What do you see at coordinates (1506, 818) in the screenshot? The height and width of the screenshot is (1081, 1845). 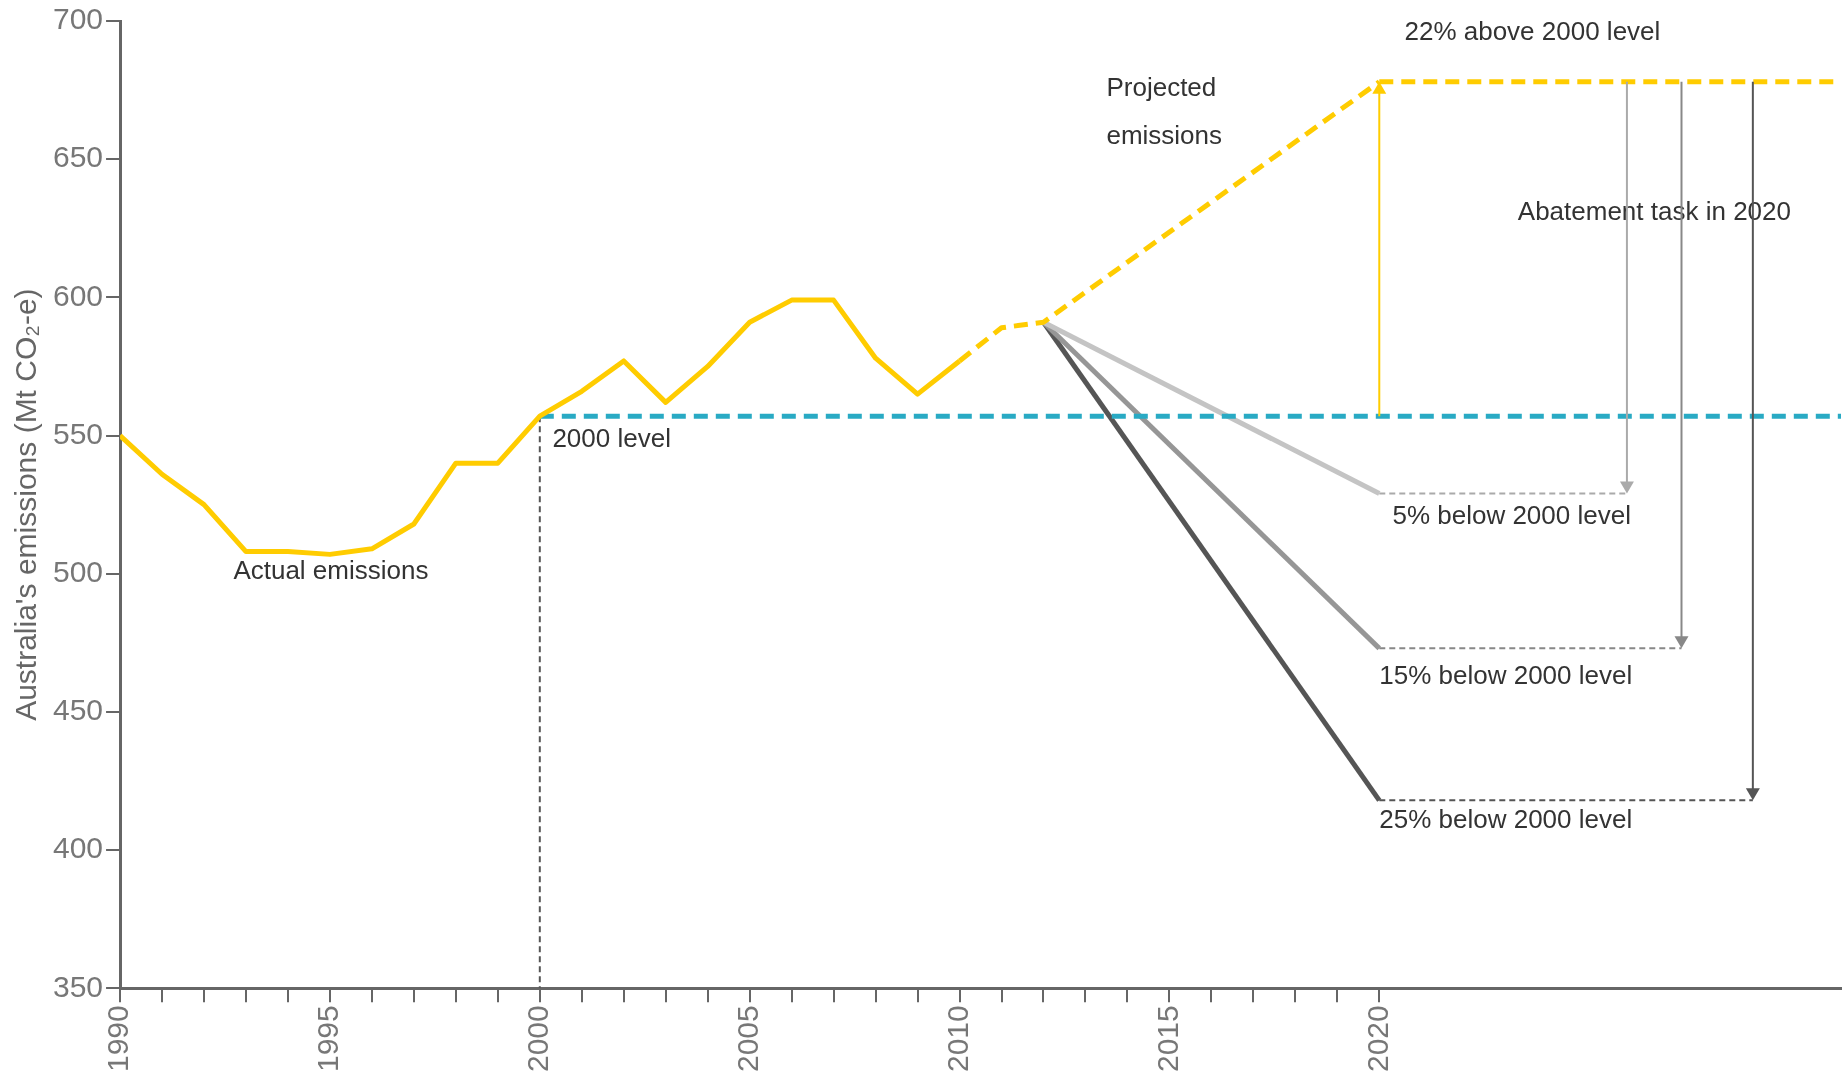 I see `annotation: 25% below 2000 level` at bounding box center [1506, 818].